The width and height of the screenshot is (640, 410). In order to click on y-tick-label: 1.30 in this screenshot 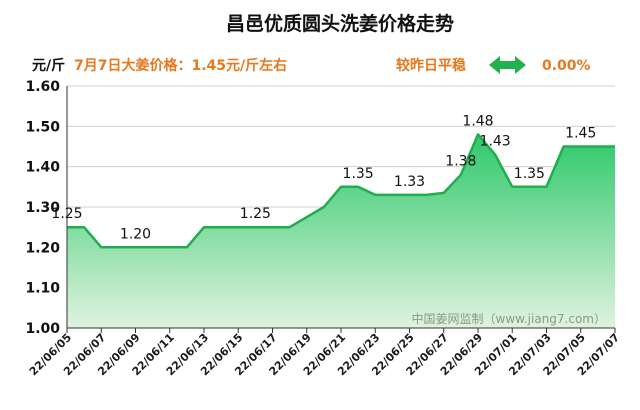, I will do `click(42, 208)`.